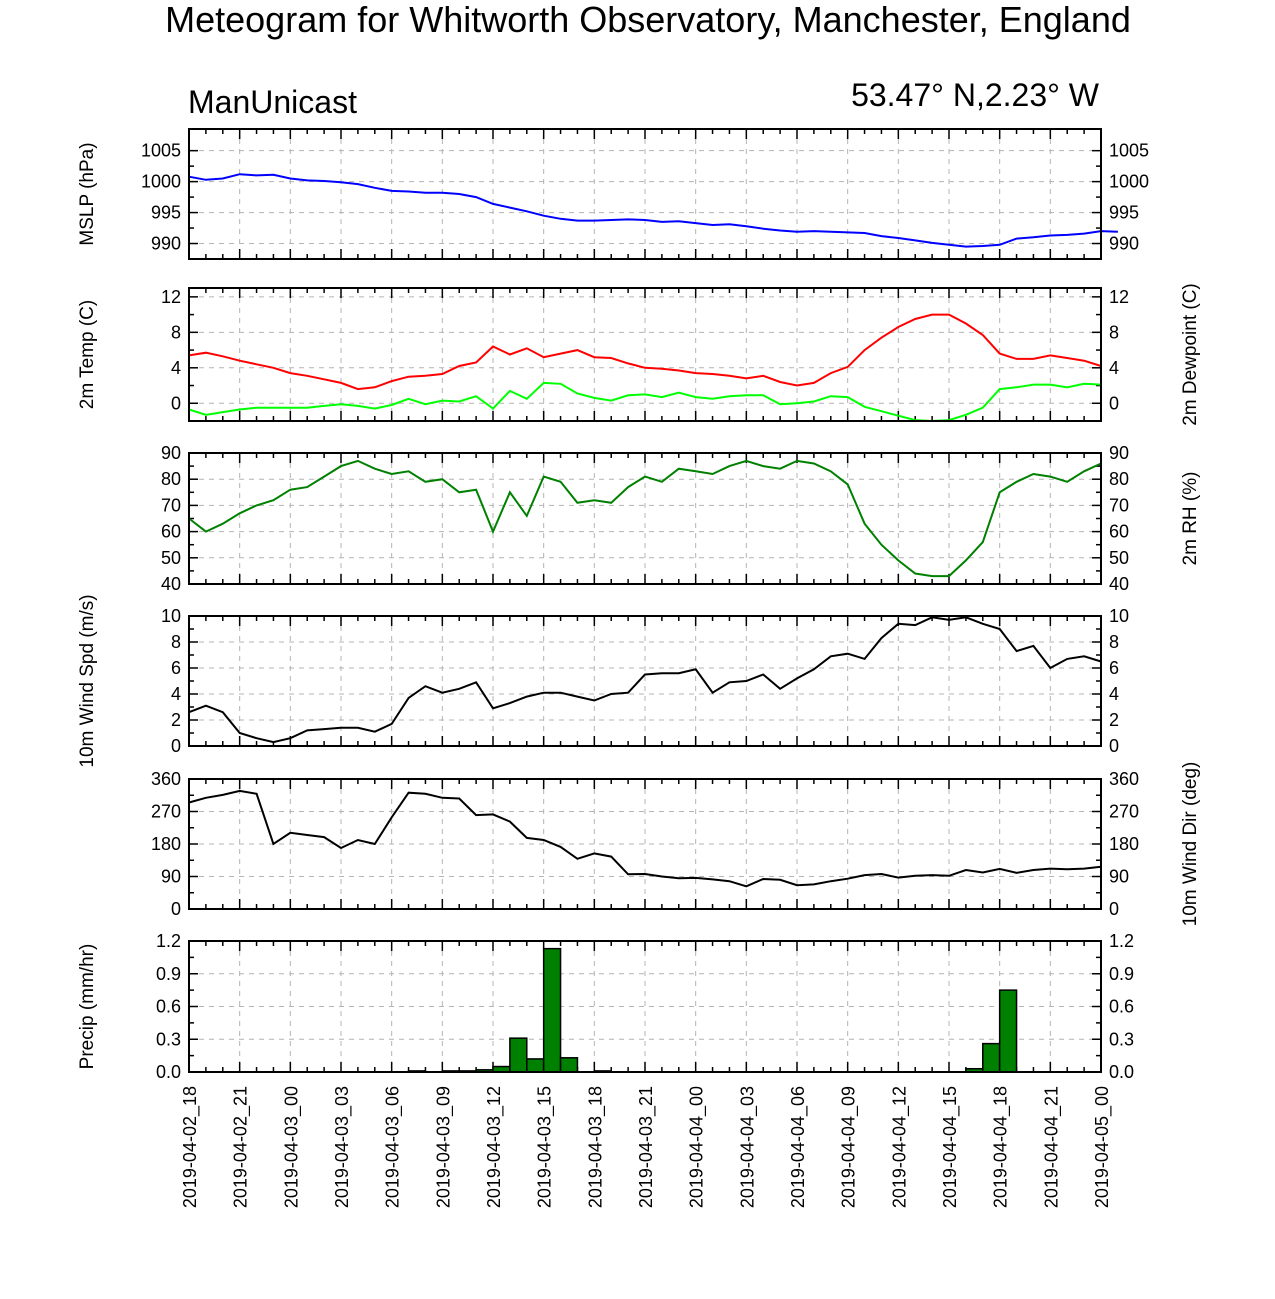 This screenshot has height=1299, width=1275. Describe the element at coordinates (1114, 332) in the screenshot. I see `temp_dew-ytick-label-right: 8` at that location.